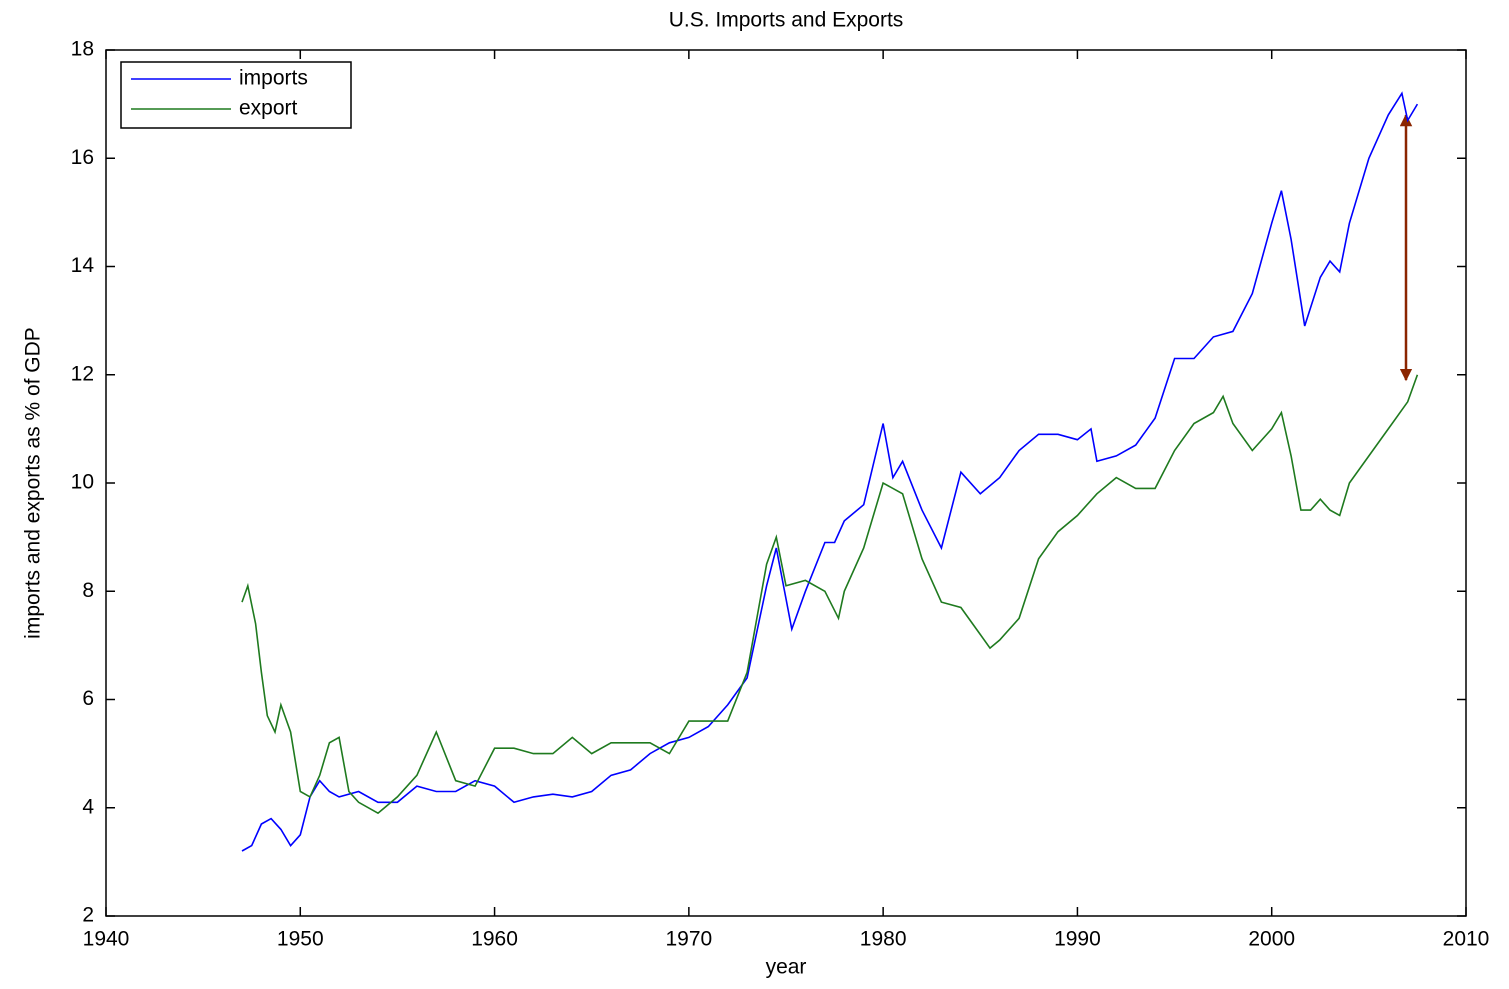 The width and height of the screenshot is (1509, 989). What do you see at coordinates (88, 915) in the screenshot?
I see `y-tick-label: 2` at bounding box center [88, 915].